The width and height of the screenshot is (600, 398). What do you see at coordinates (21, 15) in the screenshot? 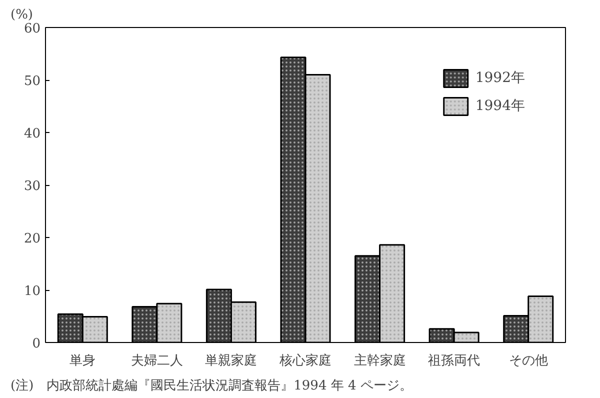
I see `y-axis-title: (%)` at bounding box center [21, 15].